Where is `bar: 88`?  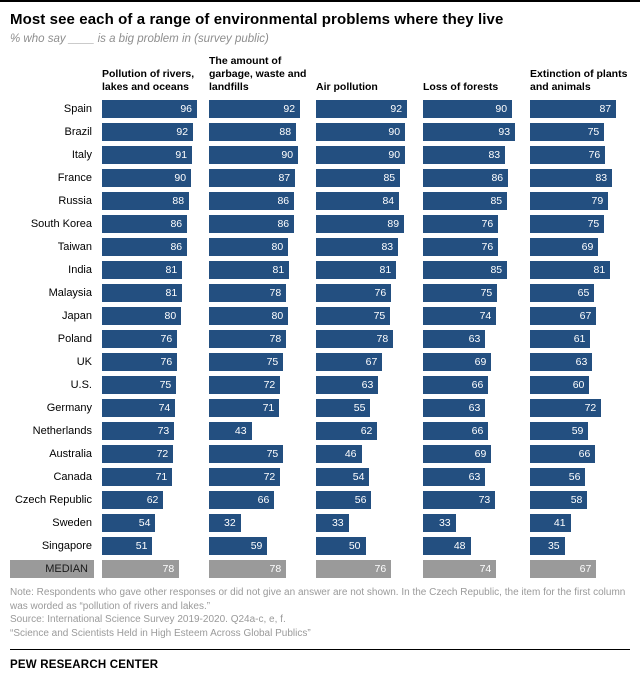
bar: 88 is located at coordinates (253, 132).